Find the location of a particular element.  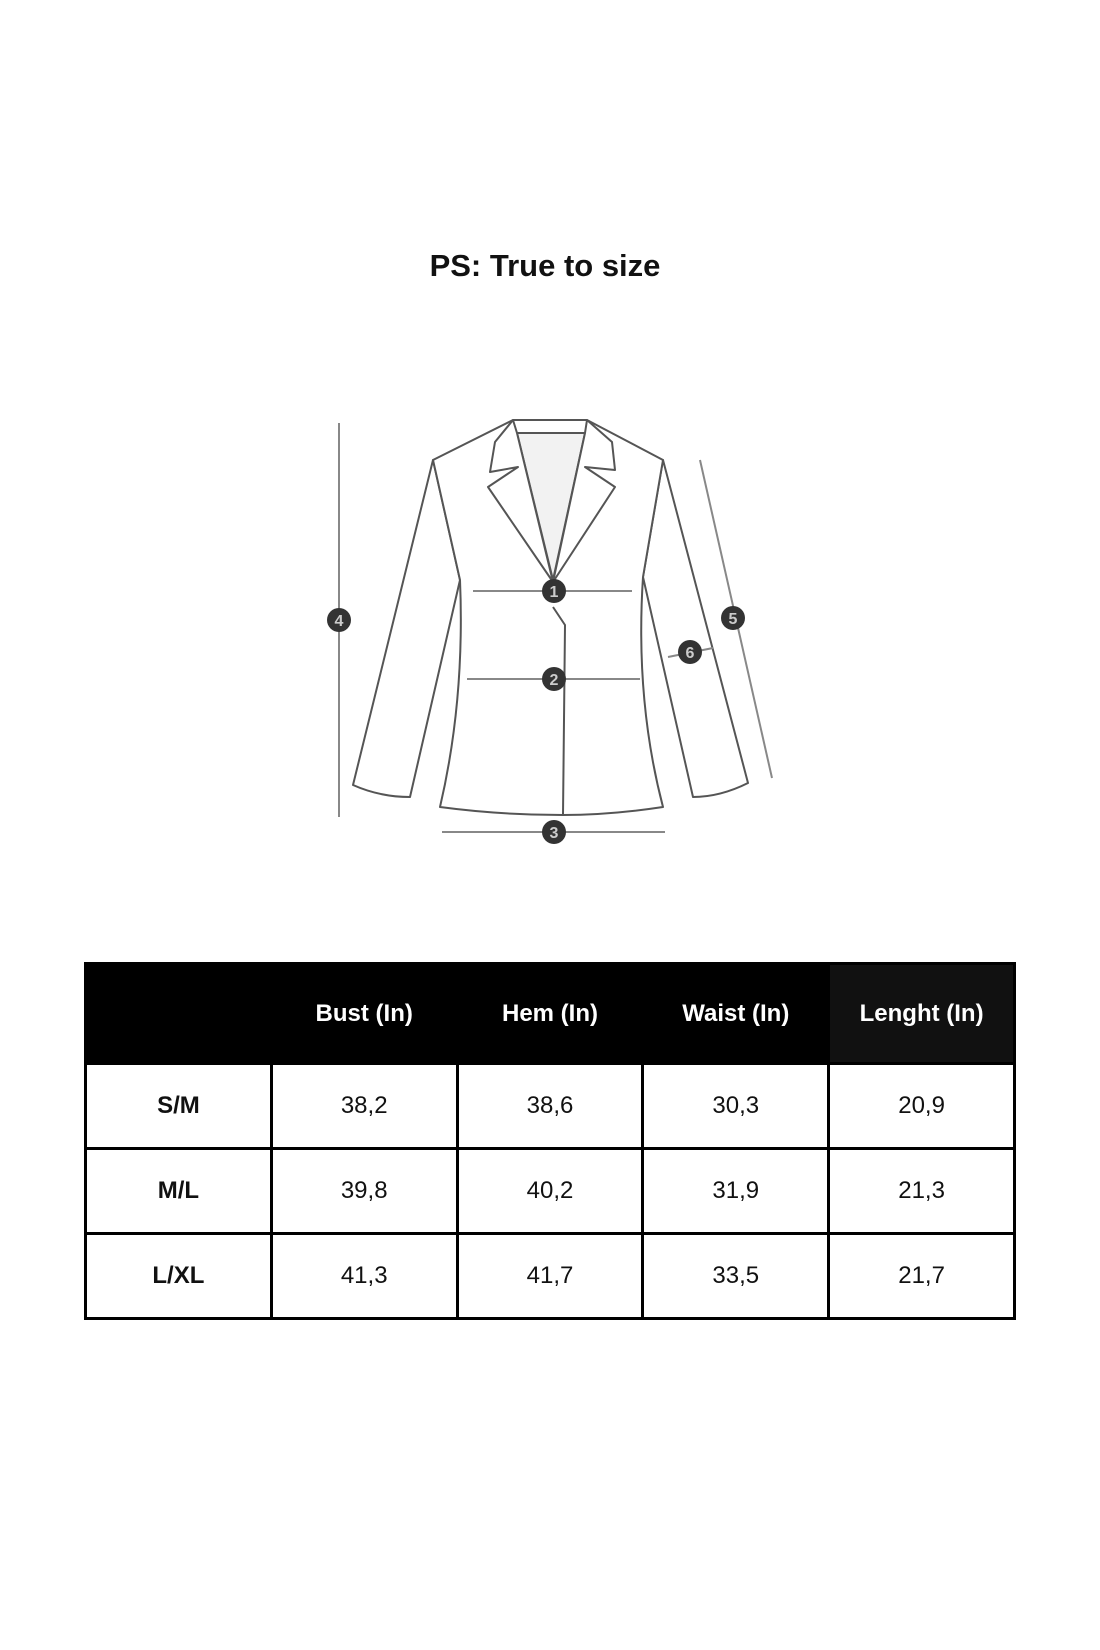

marker-2: 2 is located at coordinates (554, 679).